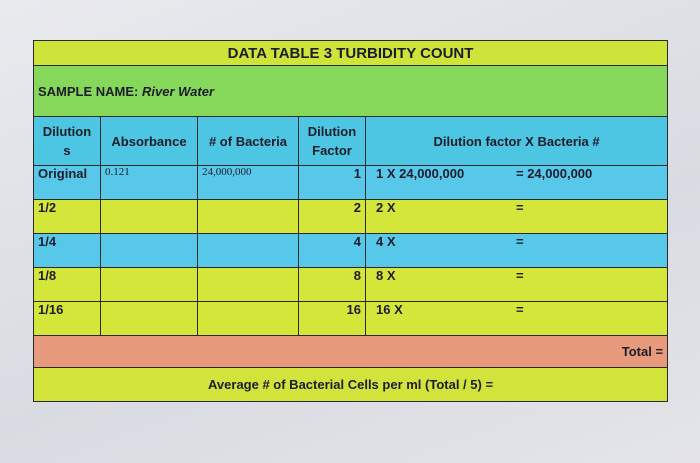  I want to click on sample-value: River Water, so click(178, 91).